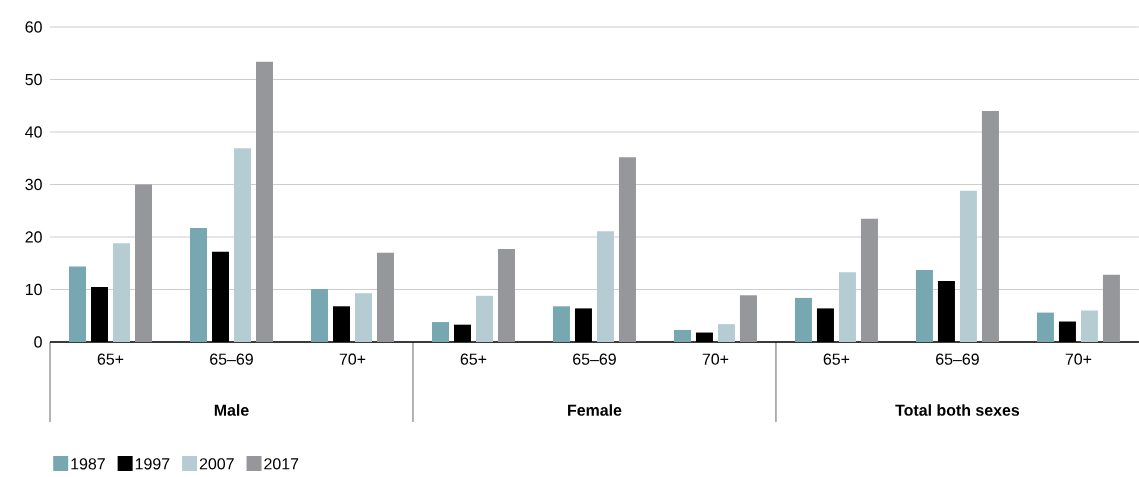  I want to click on y-tick-label: 0, so click(38, 342).